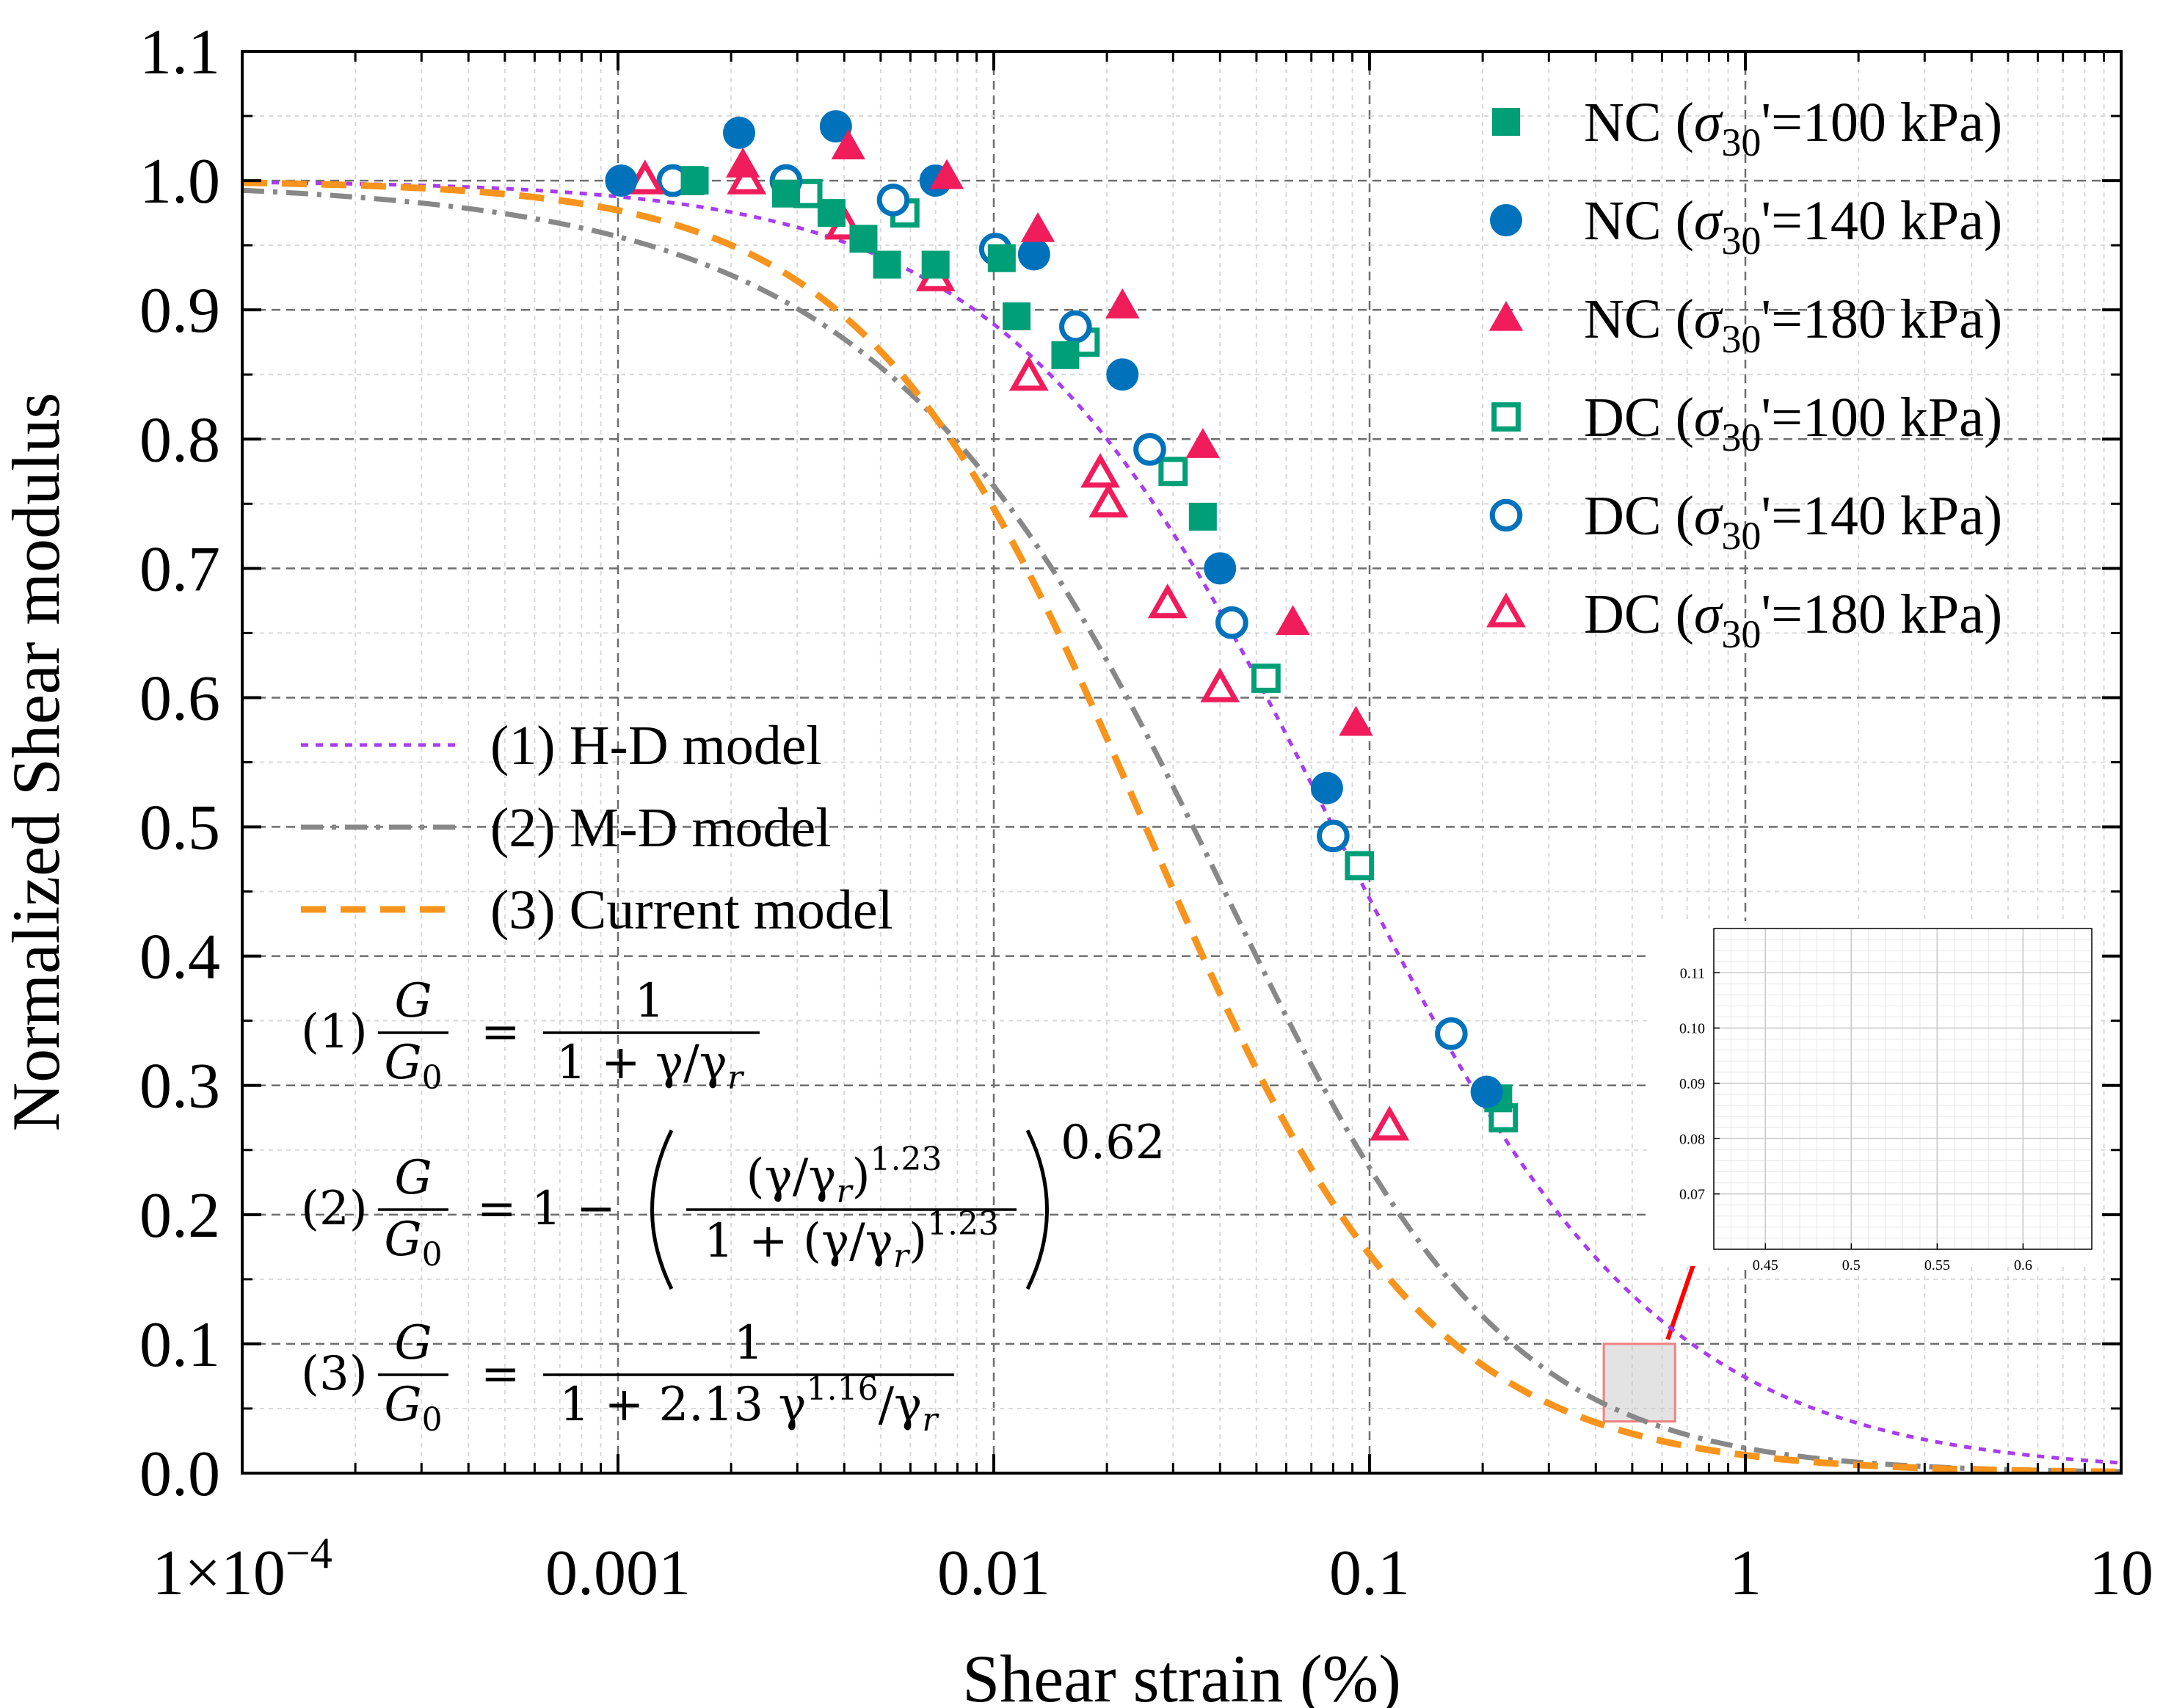  I want to click on y-axis-title: Normalized Shear modulus, so click(36, 762).